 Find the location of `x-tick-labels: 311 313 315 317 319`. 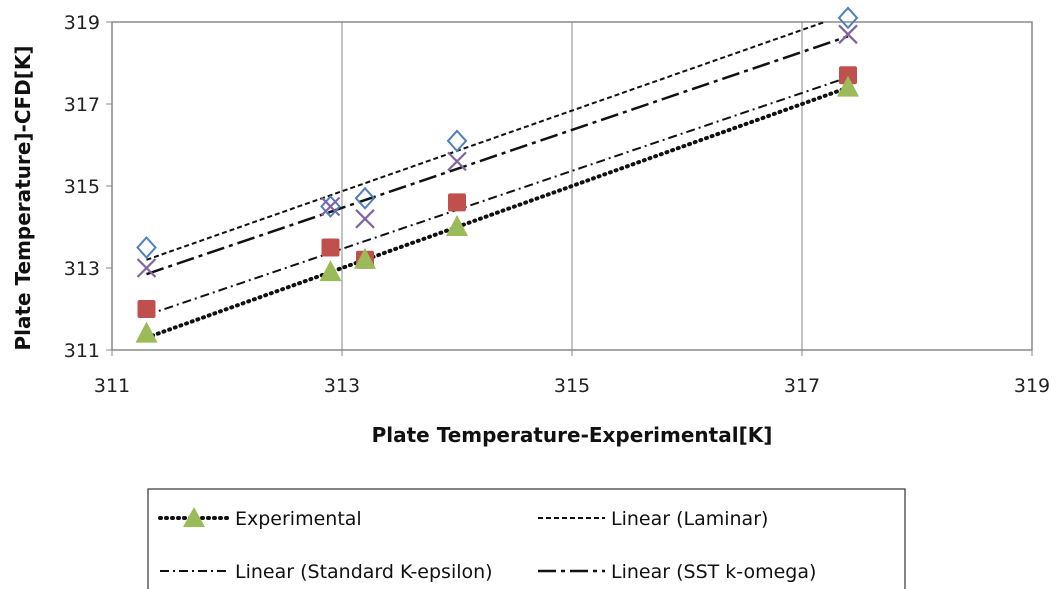

x-tick-labels: 311 313 315 317 319 is located at coordinates (572, 386).